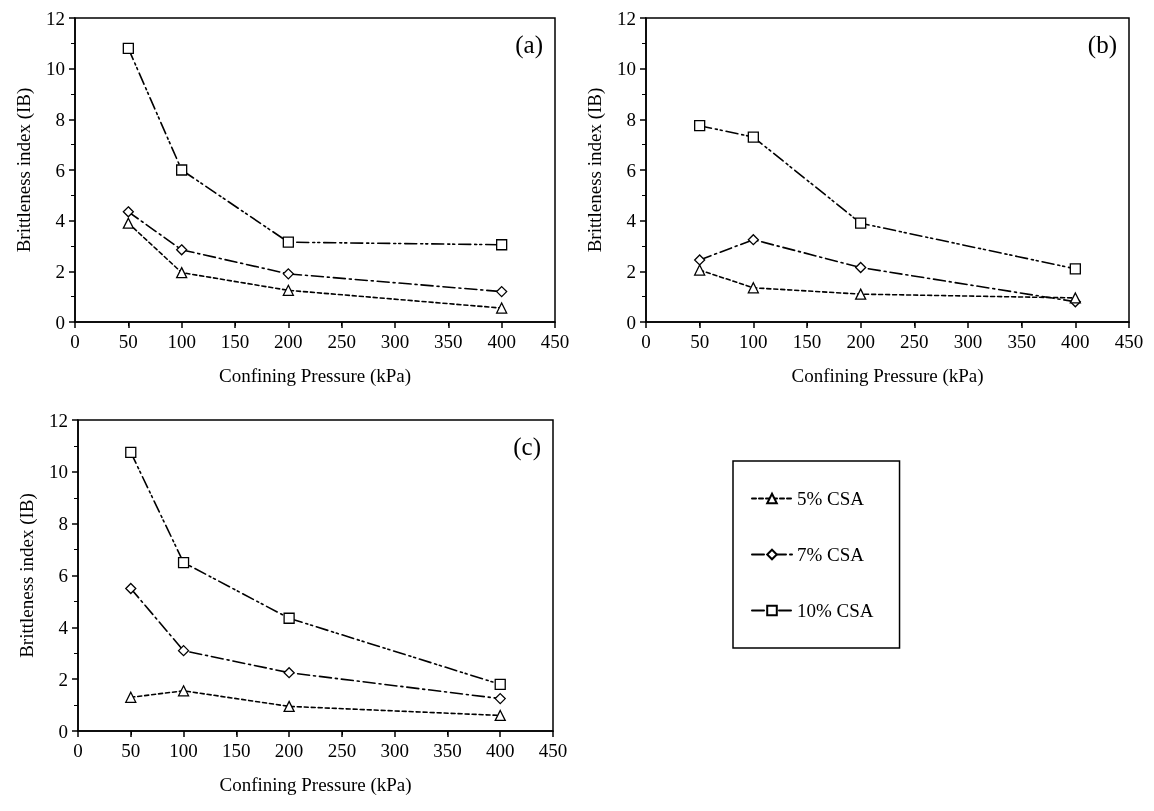 This screenshot has height=811, width=1154. What do you see at coordinates (527, 447) in the screenshot?
I see `annotation: (c)` at bounding box center [527, 447].